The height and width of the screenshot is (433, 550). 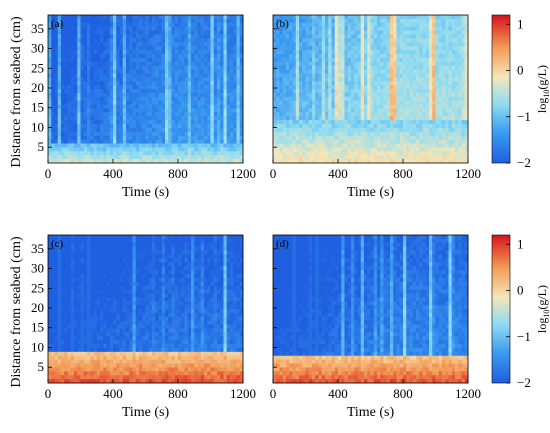 What do you see at coordinates (282, 24) in the screenshot?
I see `panel-label: (b)` at bounding box center [282, 24].